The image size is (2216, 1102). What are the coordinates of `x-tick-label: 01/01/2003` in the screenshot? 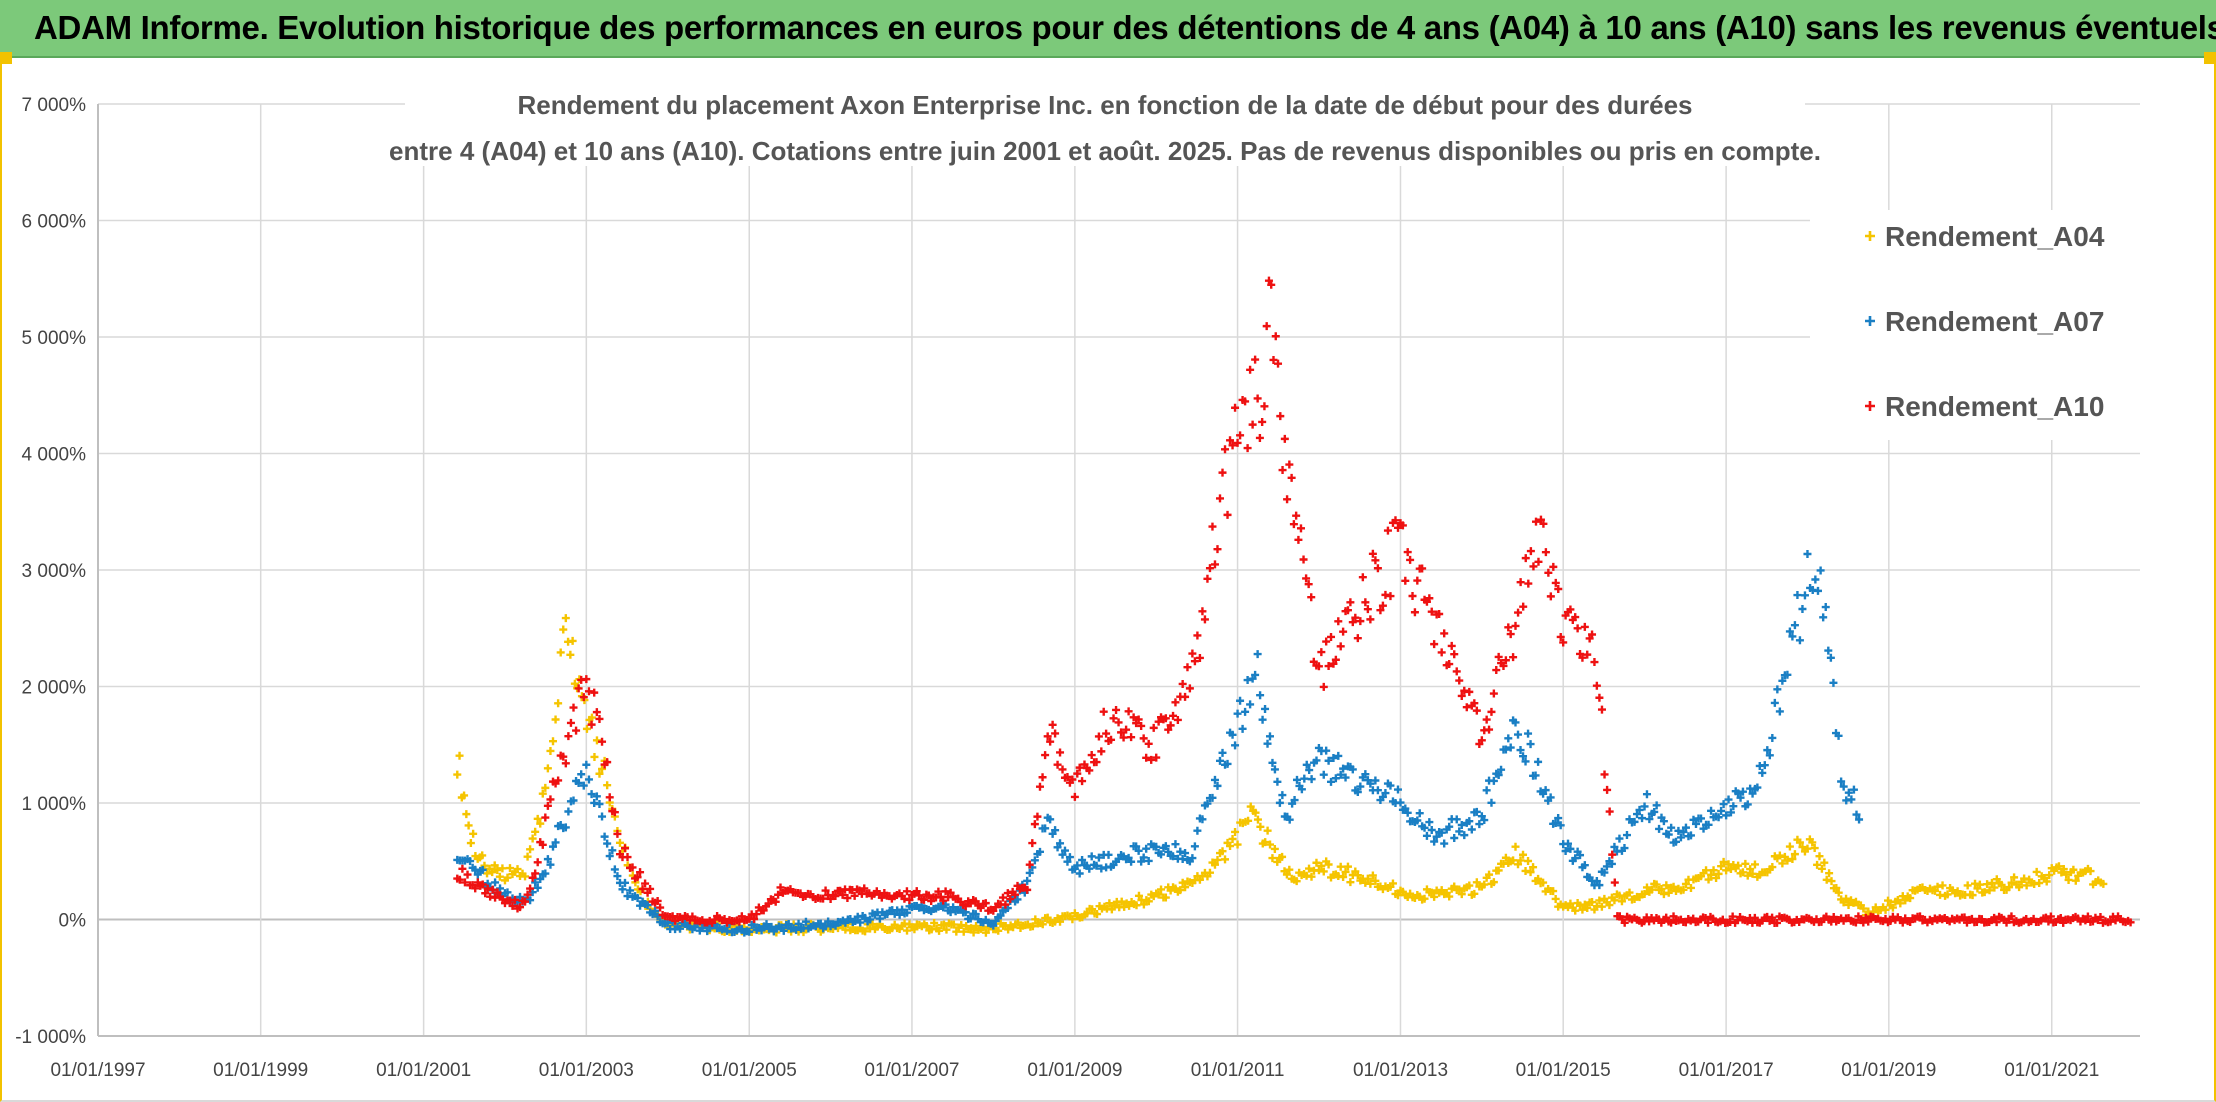 It's located at (586, 1070).